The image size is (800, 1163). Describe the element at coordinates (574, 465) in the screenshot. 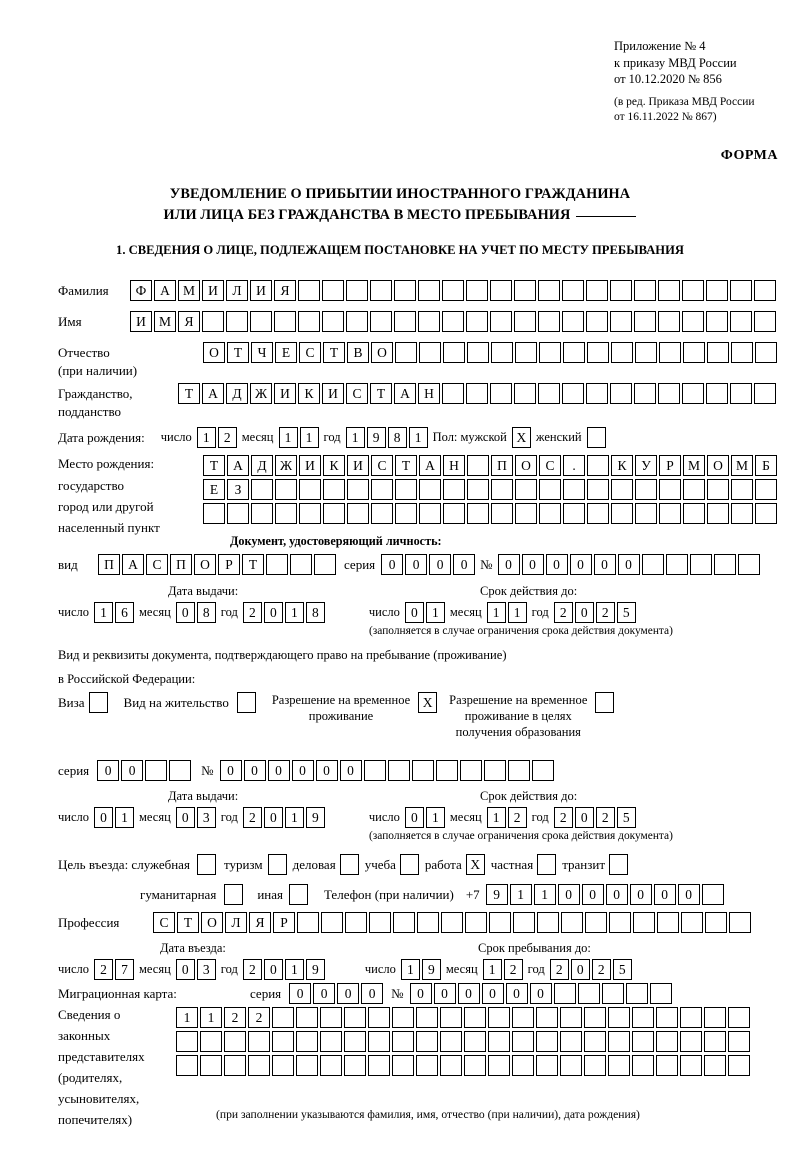

I see `char-cell: .` at that location.